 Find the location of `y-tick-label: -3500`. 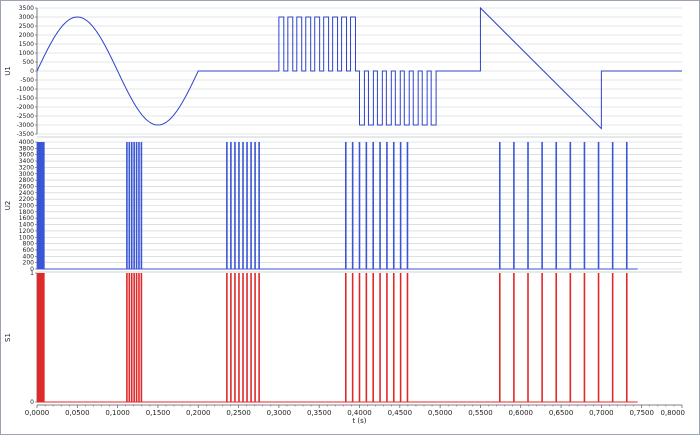

y-tick-label: -3500 is located at coordinates (26, 134).